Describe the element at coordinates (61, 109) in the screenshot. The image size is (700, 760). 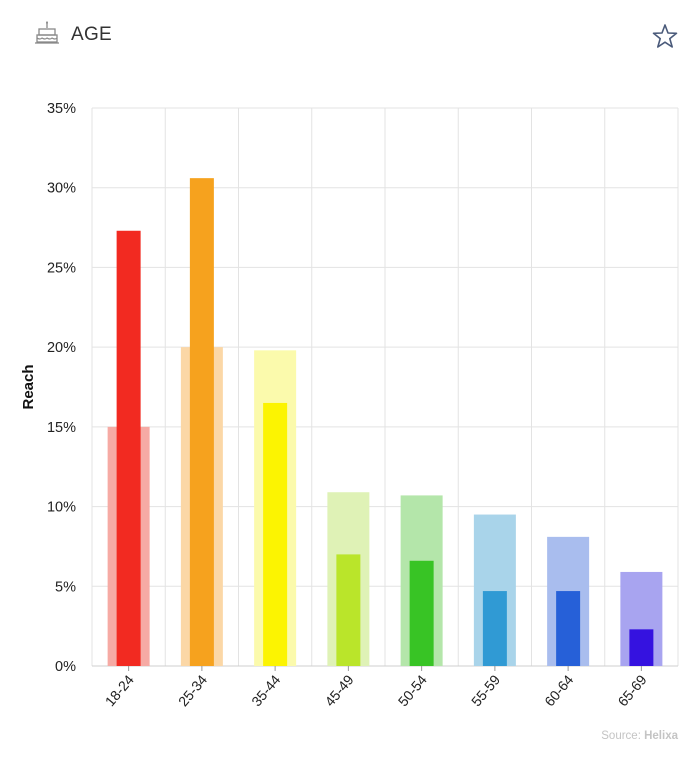
I see `y-tick-label: 35%` at that location.